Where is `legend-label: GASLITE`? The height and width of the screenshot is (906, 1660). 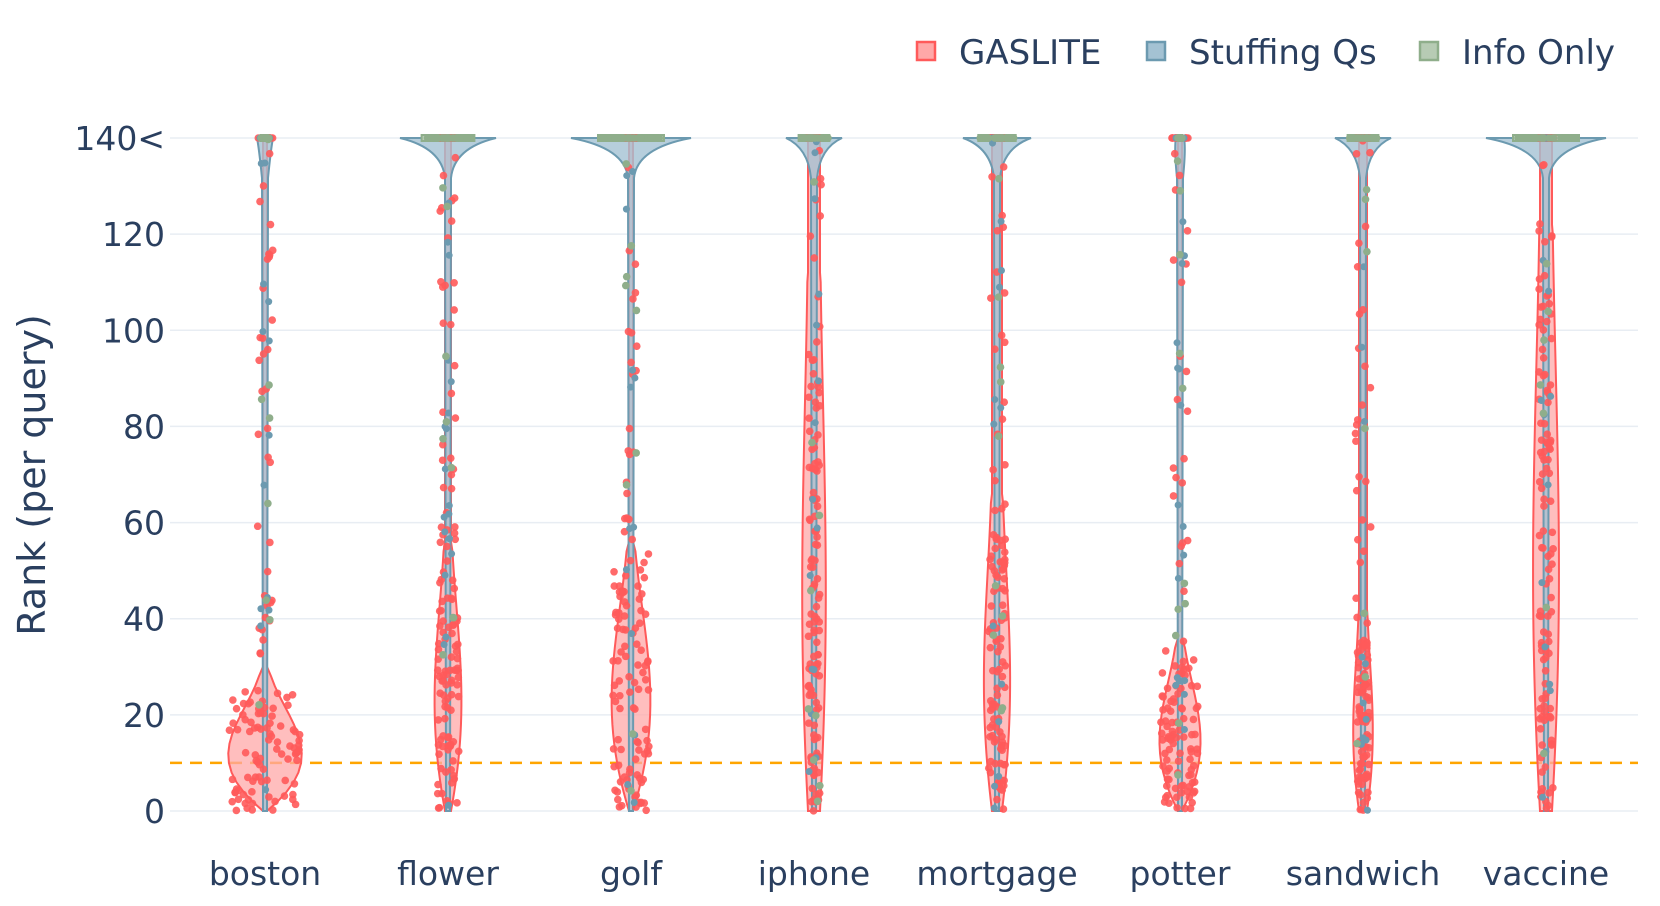 legend-label: GASLITE is located at coordinates (1030, 53).